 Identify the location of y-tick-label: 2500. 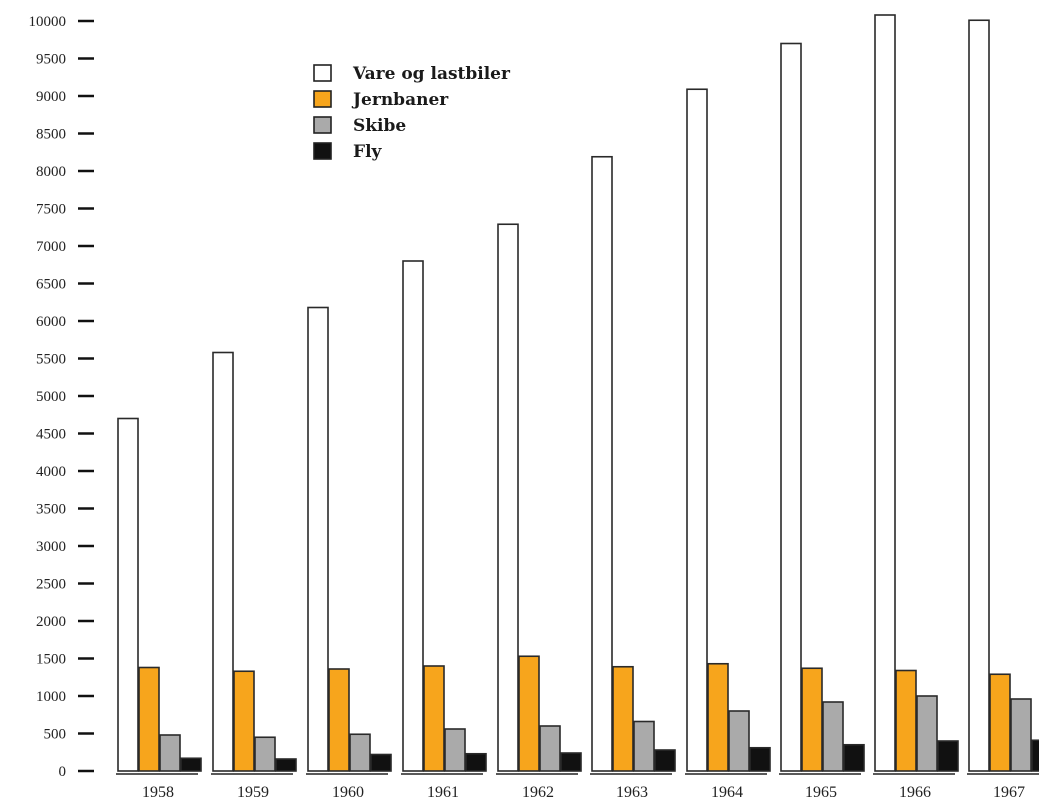
(51, 585).